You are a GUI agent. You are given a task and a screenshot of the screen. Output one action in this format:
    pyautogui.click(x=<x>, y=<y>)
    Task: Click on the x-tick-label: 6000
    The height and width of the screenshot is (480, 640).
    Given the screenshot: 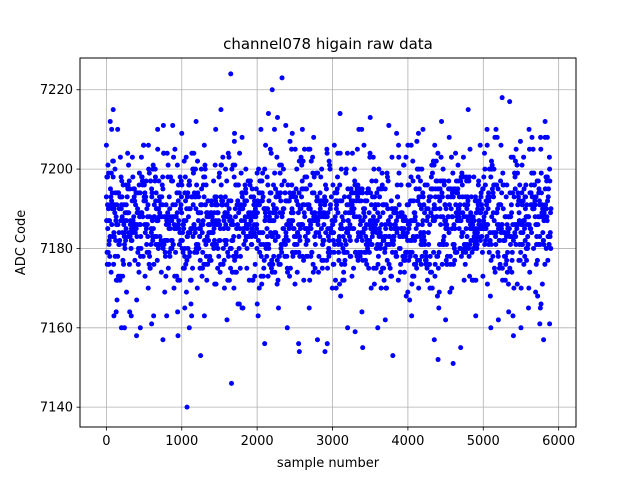 What is the action you would take?
    pyautogui.click(x=558, y=441)
    